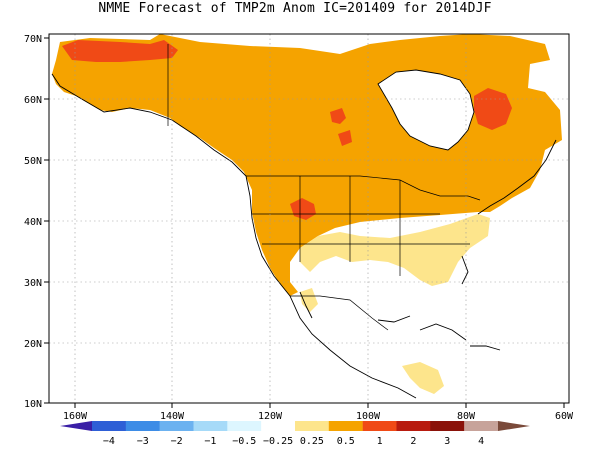 Image resolution: width=590 pixels, height=455 pixels. Describe the element at coordinates (270, 416) in the screenshot. I see `x-tick-label: 120W` at that location.